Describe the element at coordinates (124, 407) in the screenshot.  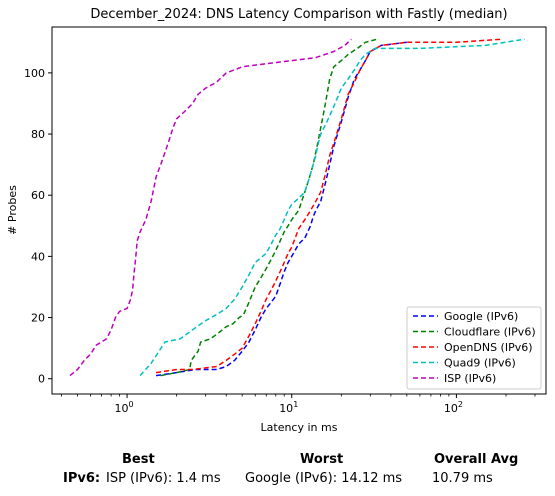
I see `x-tick-label: 10⁰` at that location.